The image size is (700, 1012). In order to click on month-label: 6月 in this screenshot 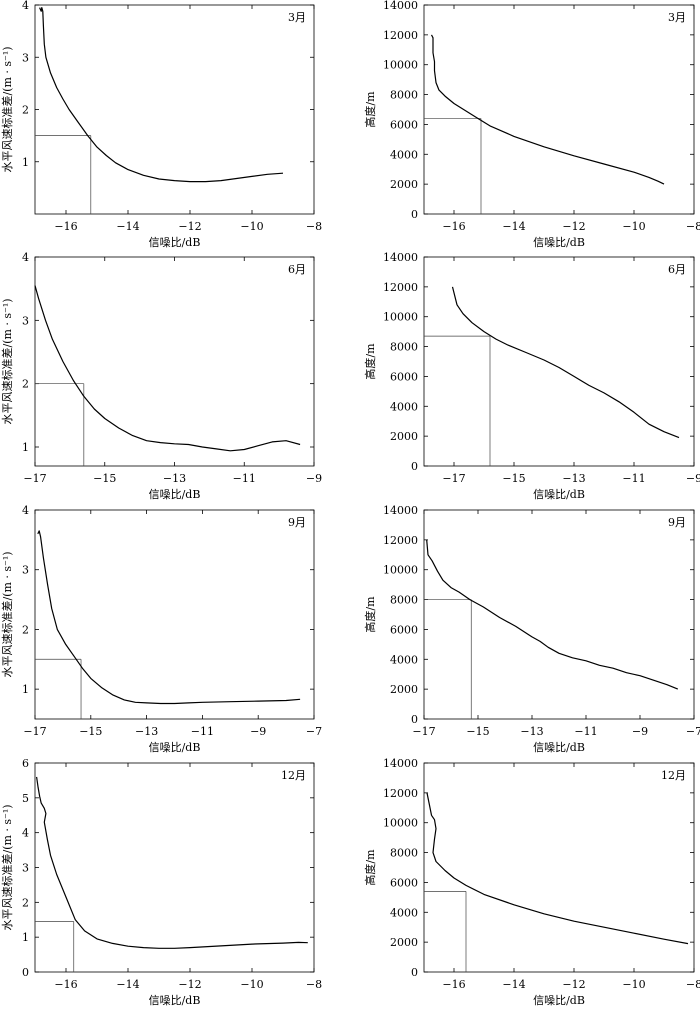, I will do `click(297, 269)`.